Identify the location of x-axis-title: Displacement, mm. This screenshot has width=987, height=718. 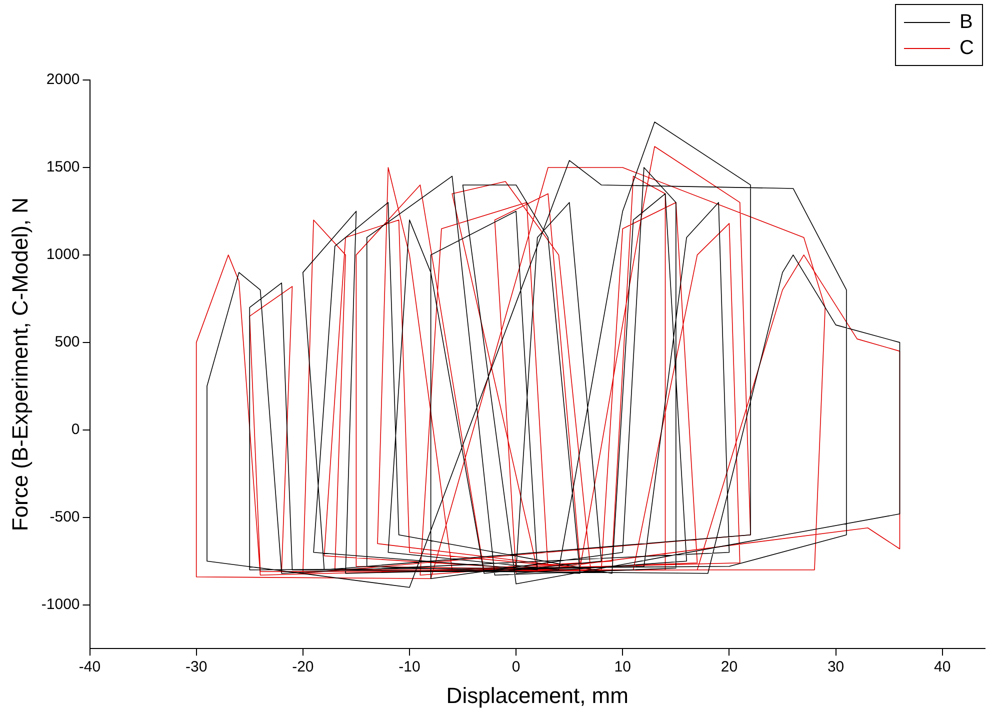
(537, 695).